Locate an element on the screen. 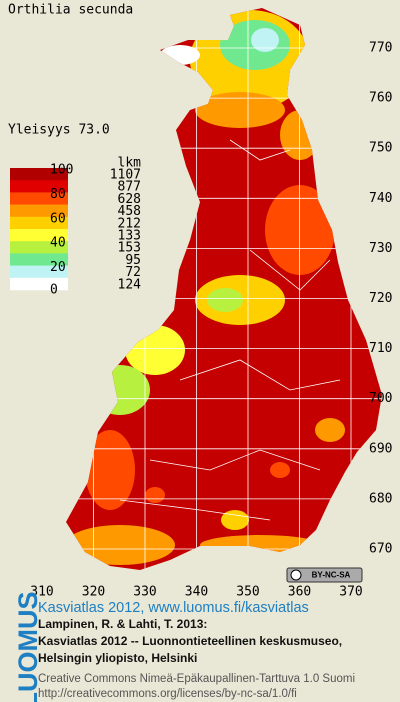  x-grid-label: 360 is located at coordinates (299, 592).